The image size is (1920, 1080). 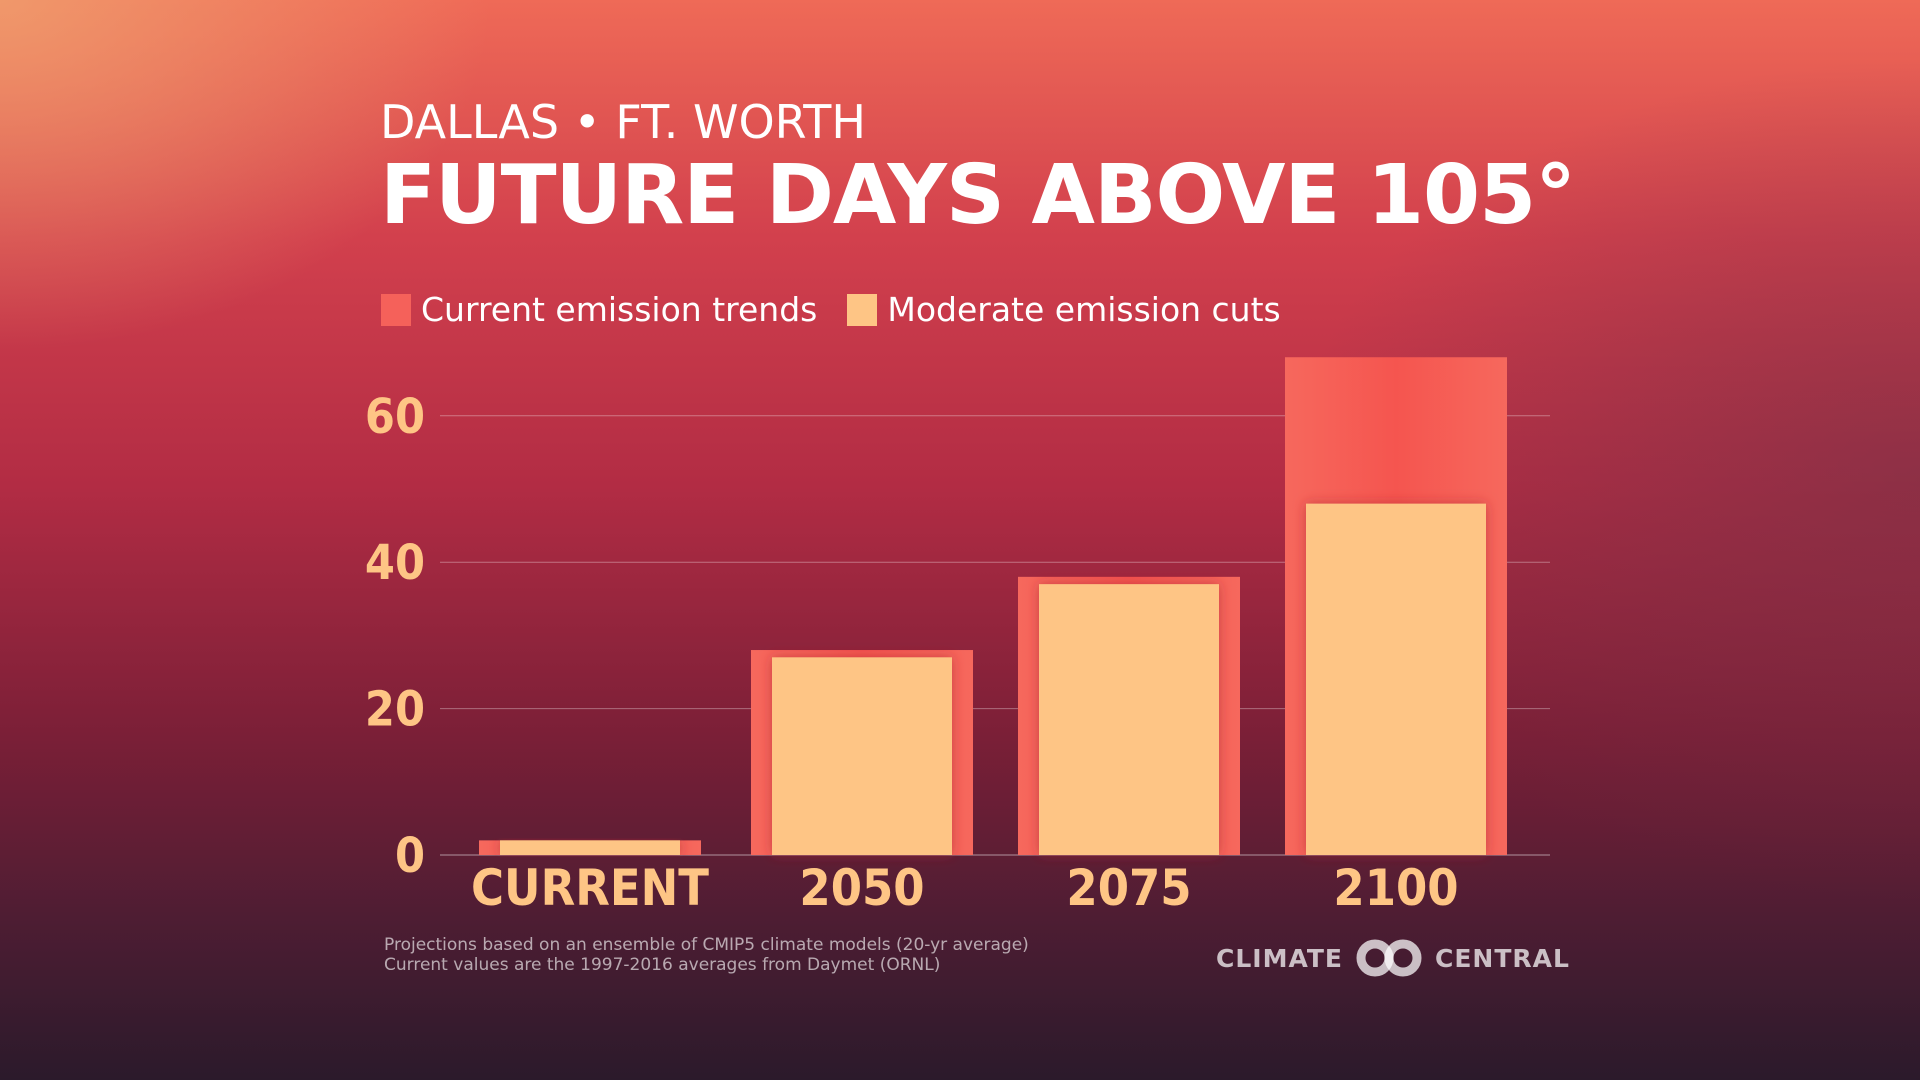 I want to click on chart-title: FUTURE DAYS ABOVE 105°, so click(x=978, y=195).